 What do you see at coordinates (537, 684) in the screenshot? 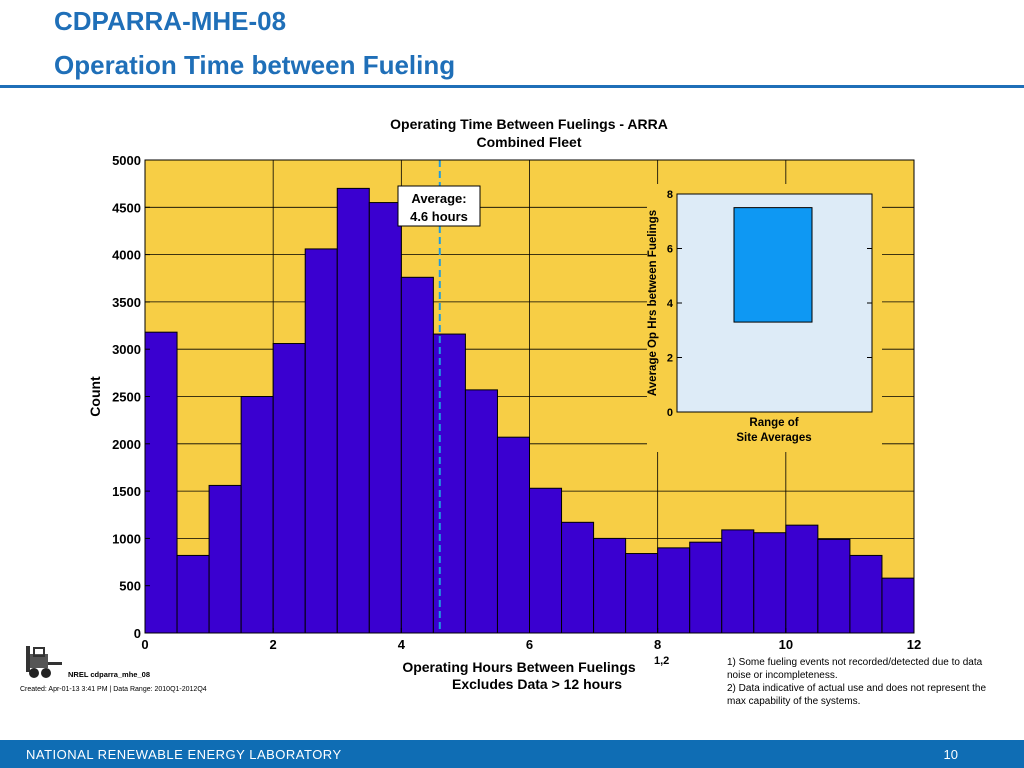
I see `x-axis-sublabel: Excludes Data > 12 hours` at bounding box center [537, 684].